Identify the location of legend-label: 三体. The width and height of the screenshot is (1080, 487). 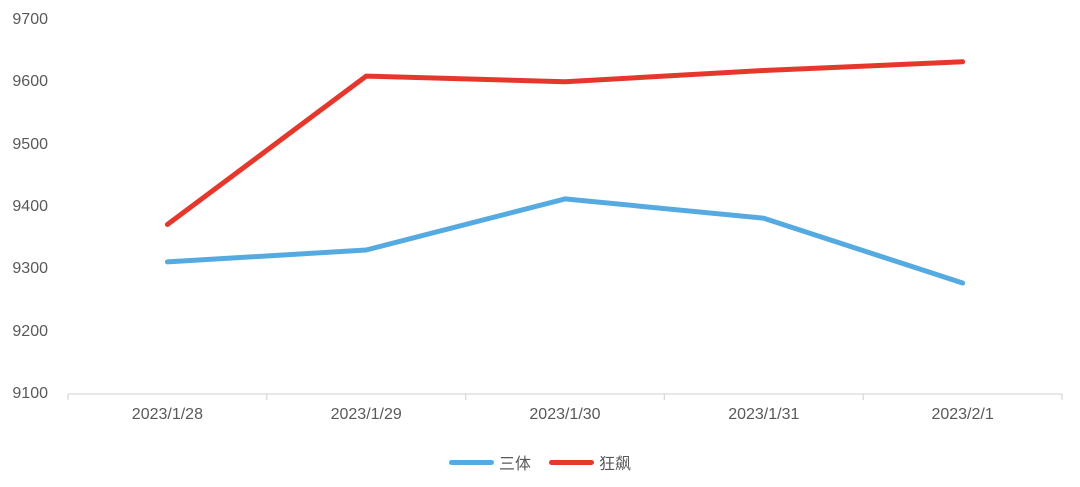
(514, 464).